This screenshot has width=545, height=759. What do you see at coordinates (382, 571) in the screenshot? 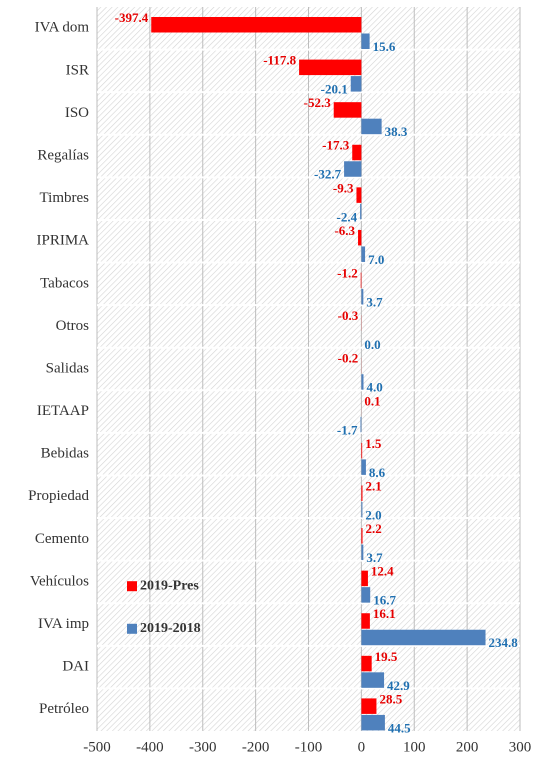
I see `value-label: 12.4` at bounding box center [382, 571].